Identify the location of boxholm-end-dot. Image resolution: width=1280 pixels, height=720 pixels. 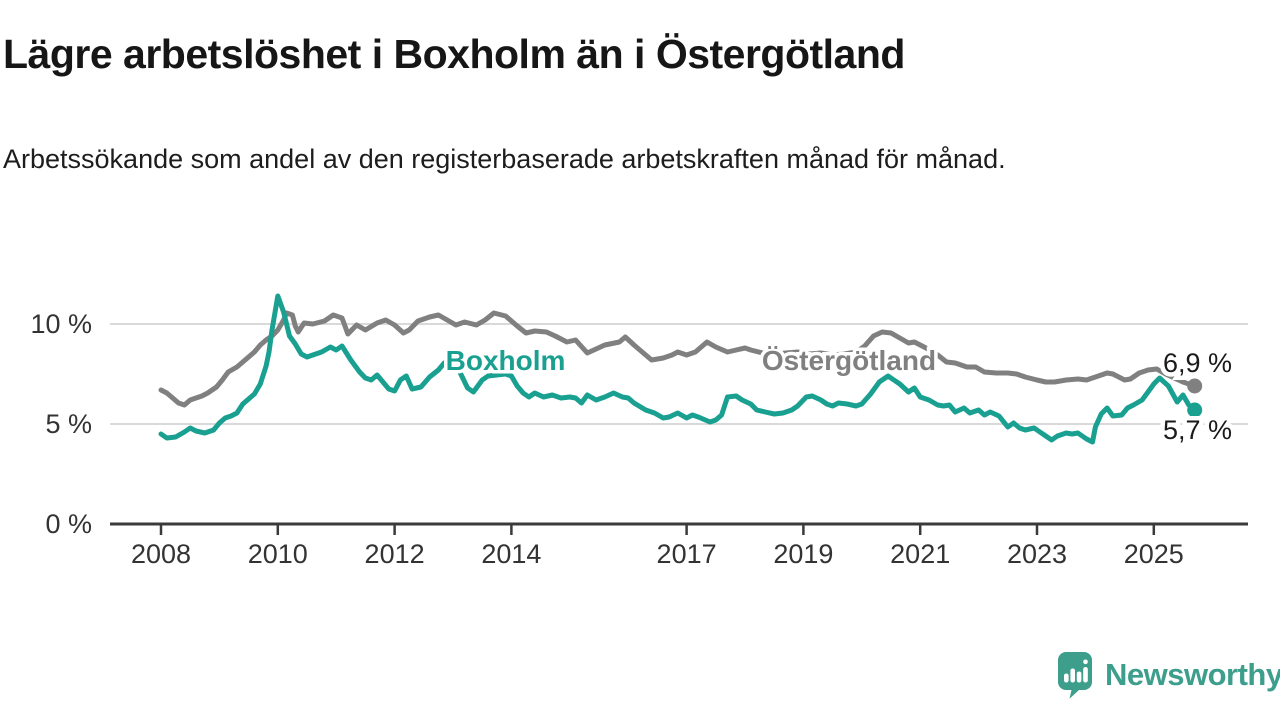
(1195, 410).